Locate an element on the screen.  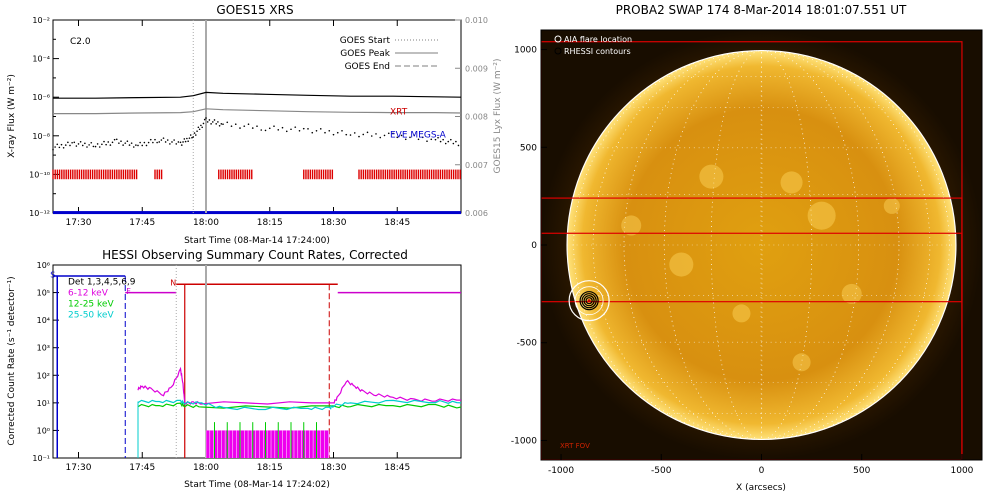
goes-xtick-label: 17:30 is located at coordinates (79, 223).